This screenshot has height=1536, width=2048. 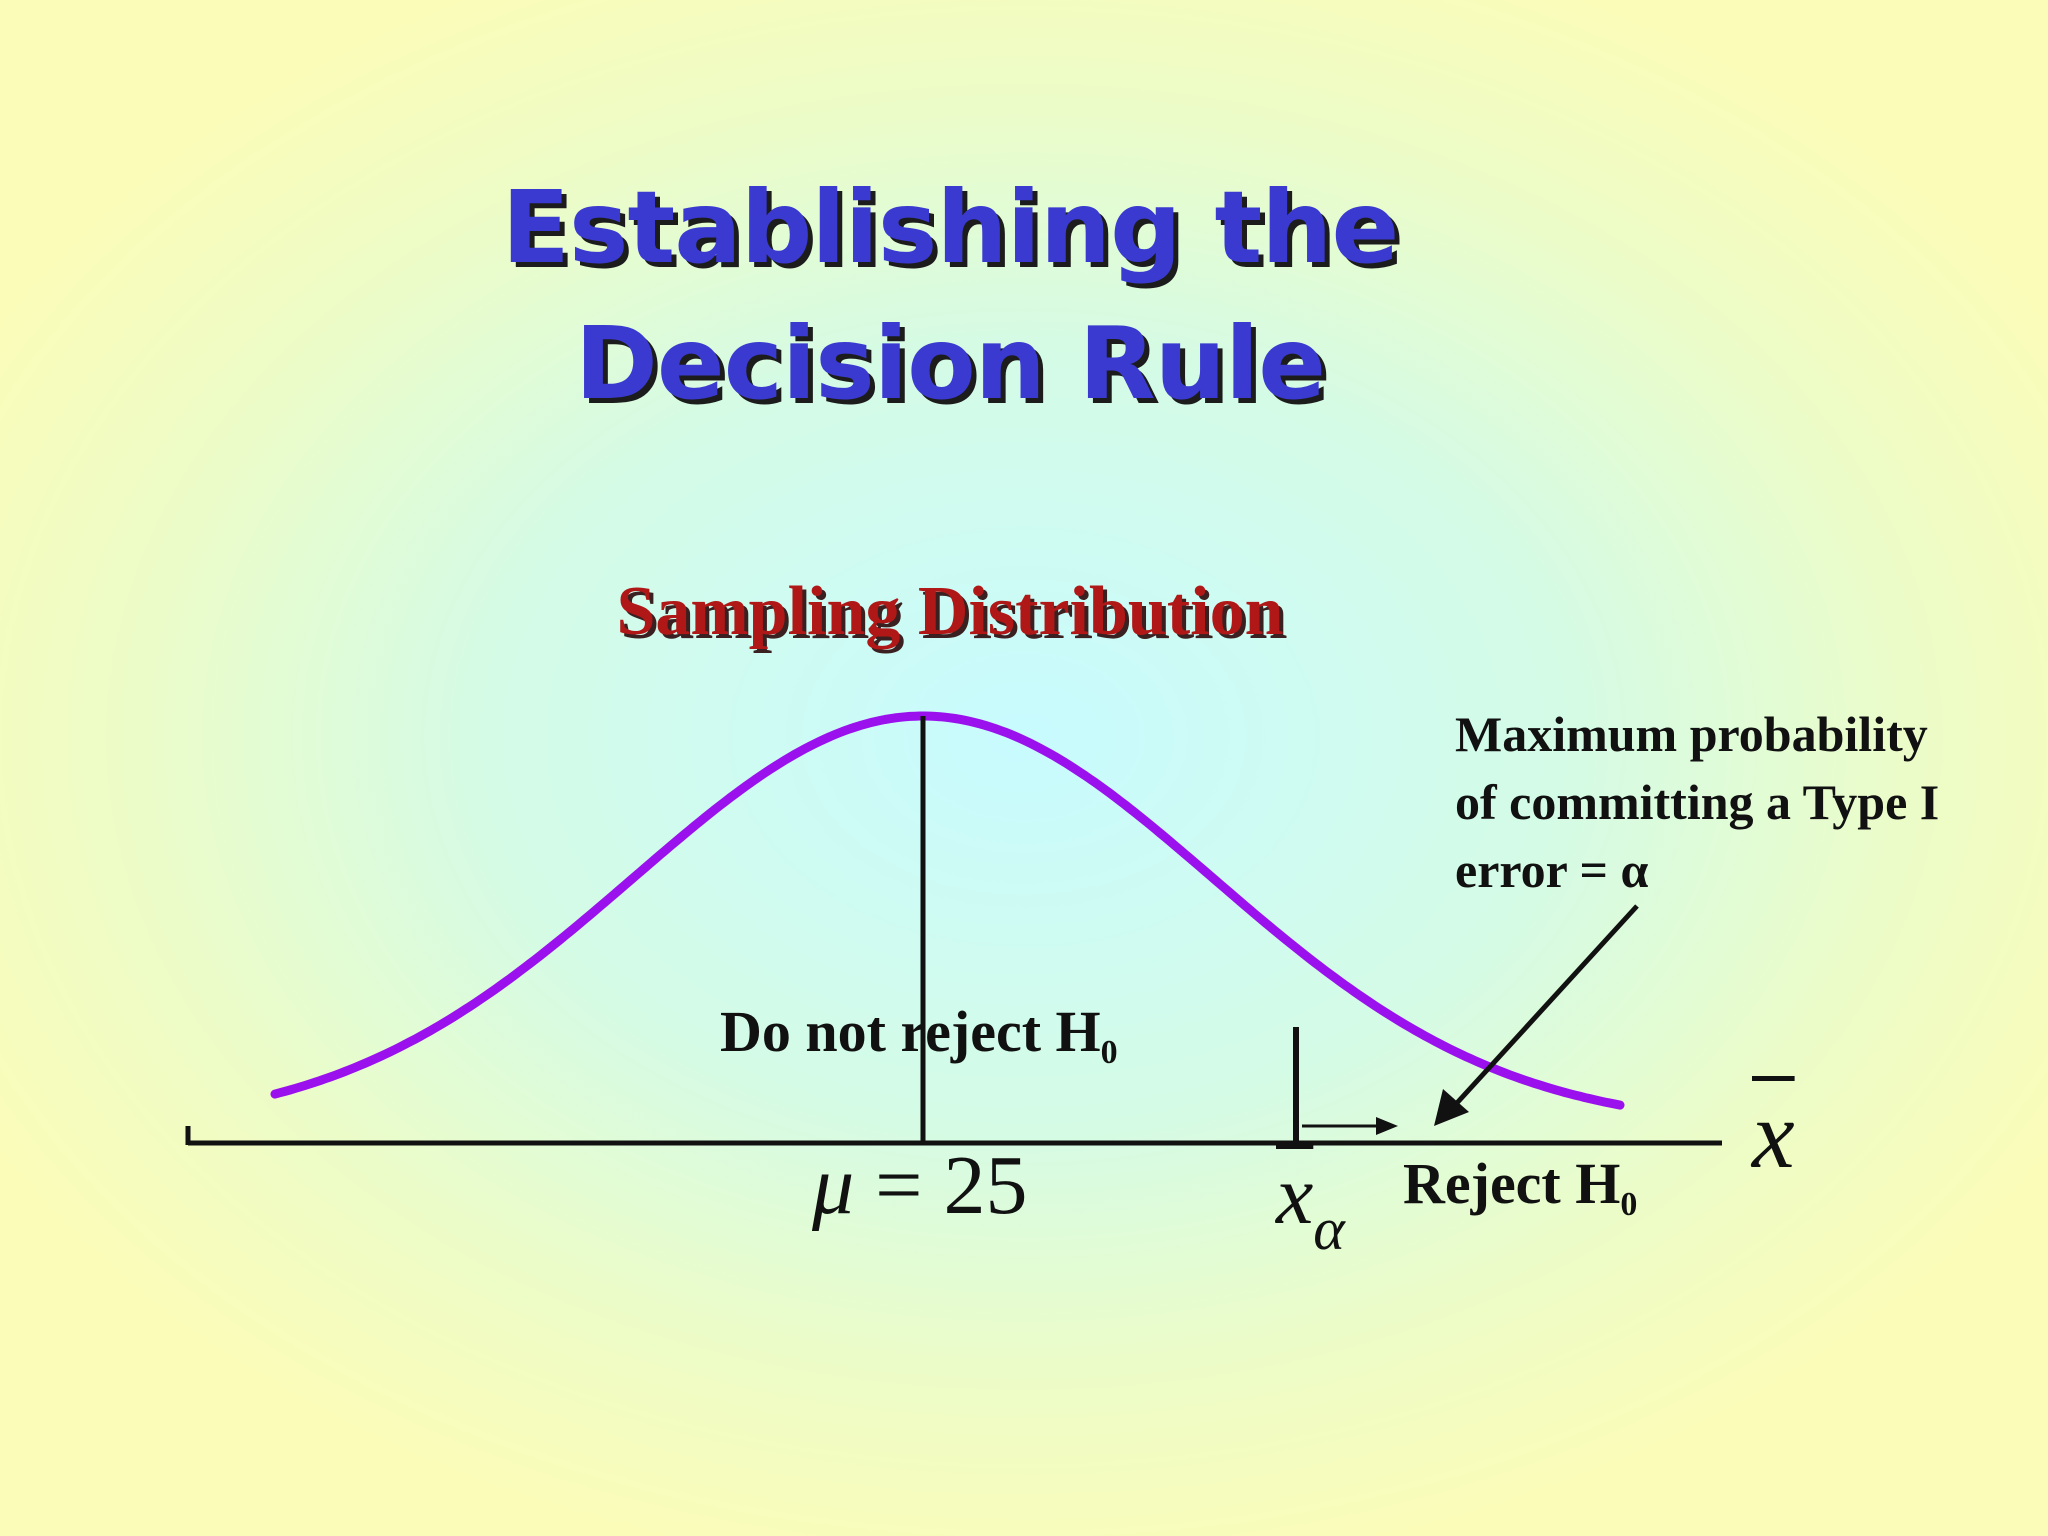 I want to click on annotation-line-3: error = α, so click(x=1552, y=870).